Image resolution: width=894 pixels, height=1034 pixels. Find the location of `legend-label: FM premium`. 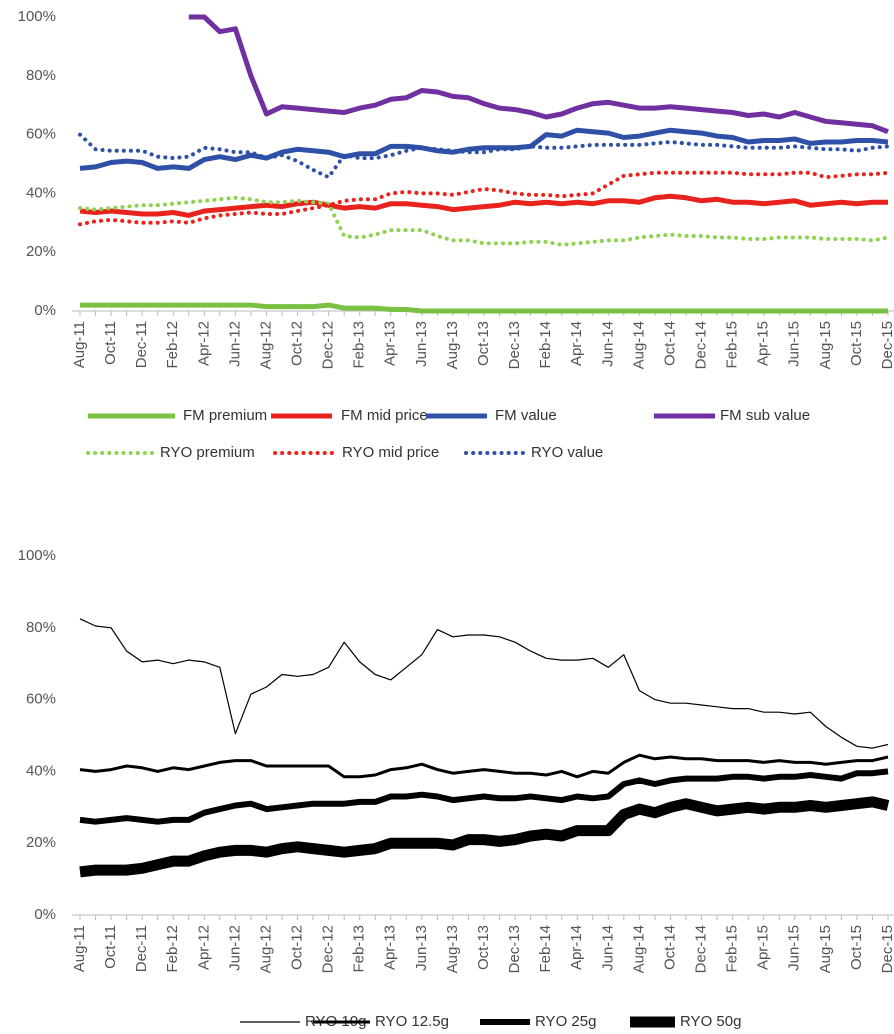

legend-label: FM premium is located at coordinates (225, 415).